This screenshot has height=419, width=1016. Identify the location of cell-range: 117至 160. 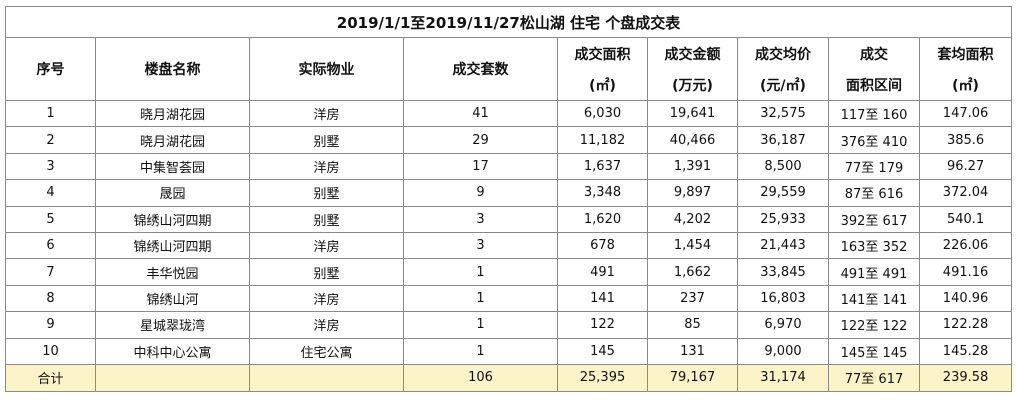
(874, 113).